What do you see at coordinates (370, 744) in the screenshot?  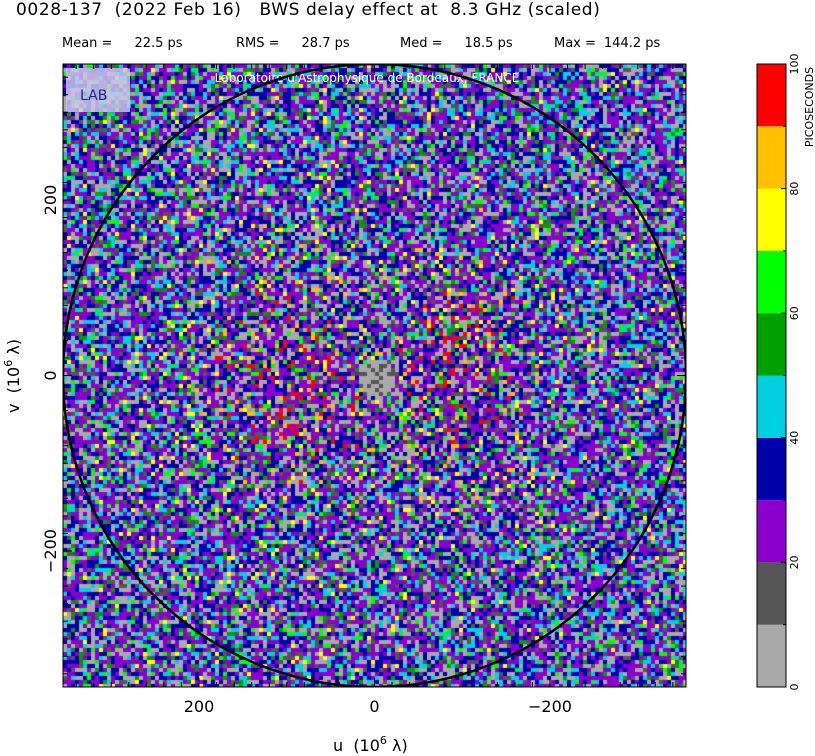 I see `x-axis-label: u (106 λ)` at bounding box center [370, 744].